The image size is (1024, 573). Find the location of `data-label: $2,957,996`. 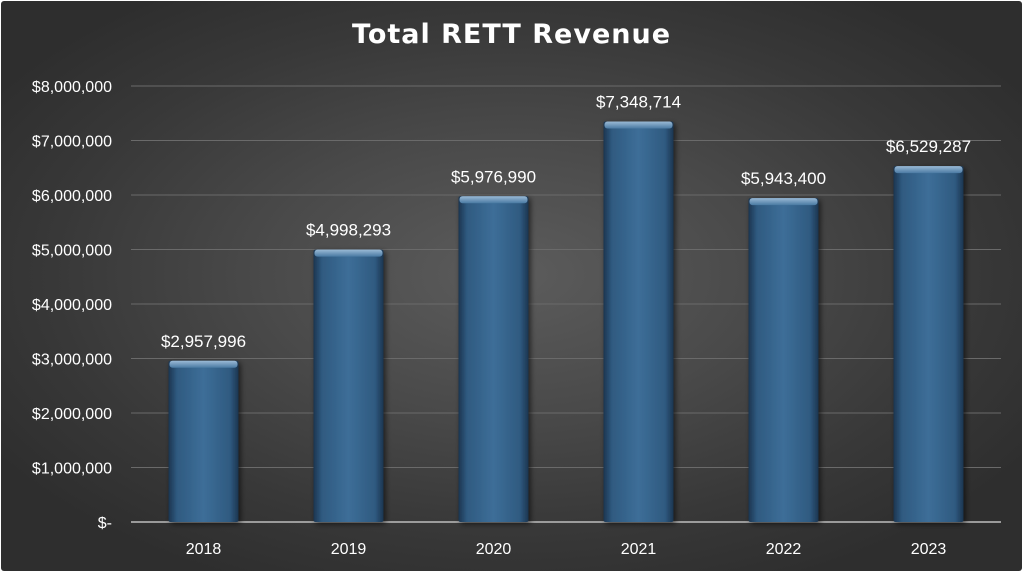

data-label: $2,957,996 is located at coordinates (203, 341).